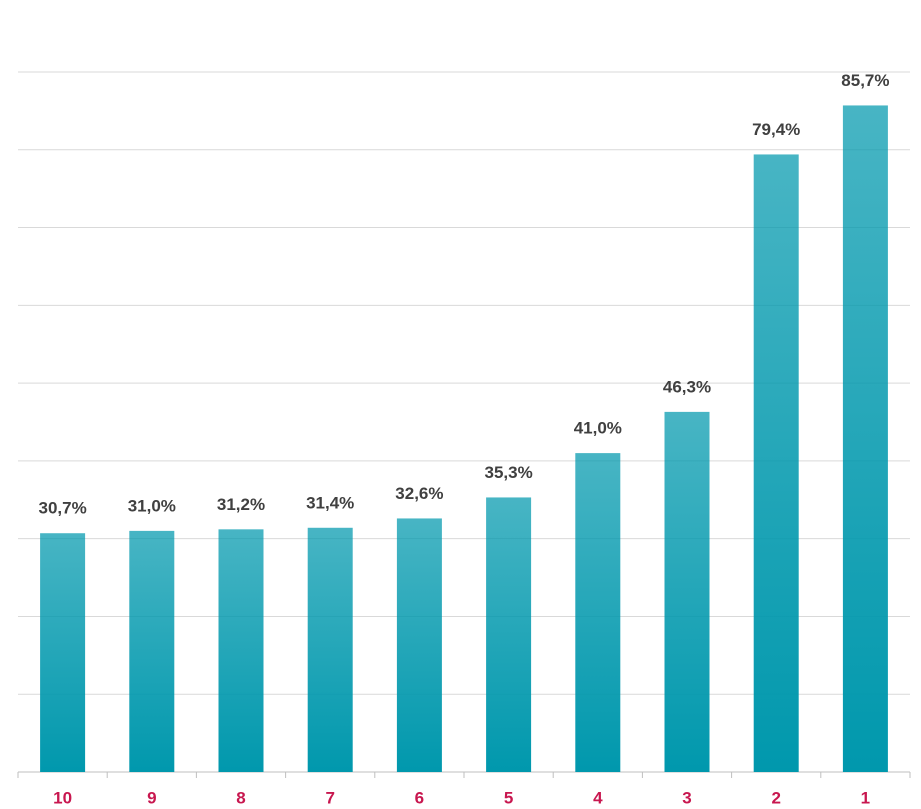  I want to click on value-label: 32,6%, so click(419, 493).